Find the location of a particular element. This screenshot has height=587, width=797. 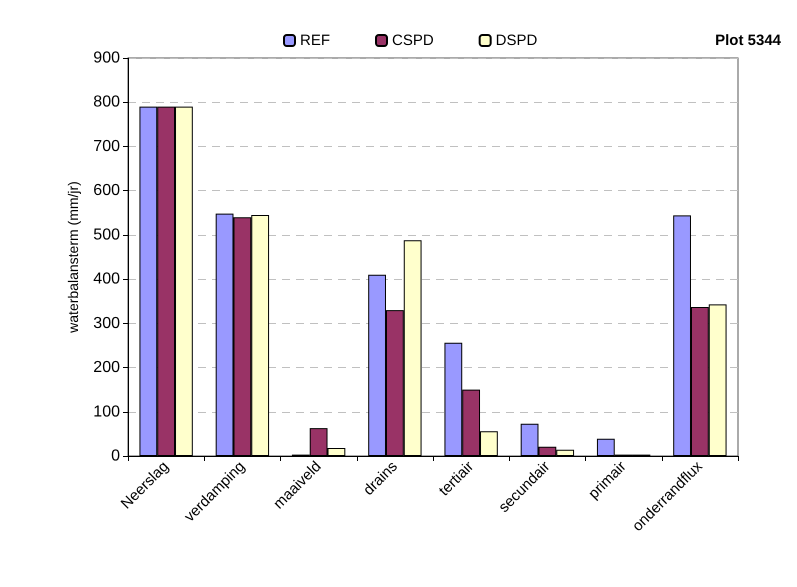

y-tick-label: 100 is located at coordinates (106, 411).